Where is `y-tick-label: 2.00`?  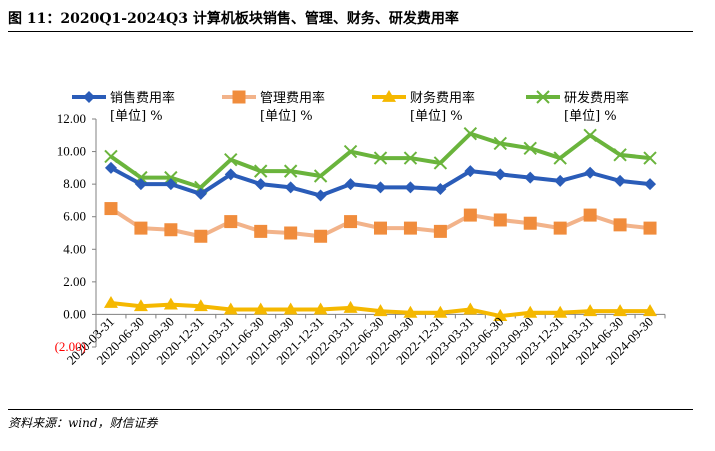
y-tick-label: 2.00 is located at coordinates (74, 281).